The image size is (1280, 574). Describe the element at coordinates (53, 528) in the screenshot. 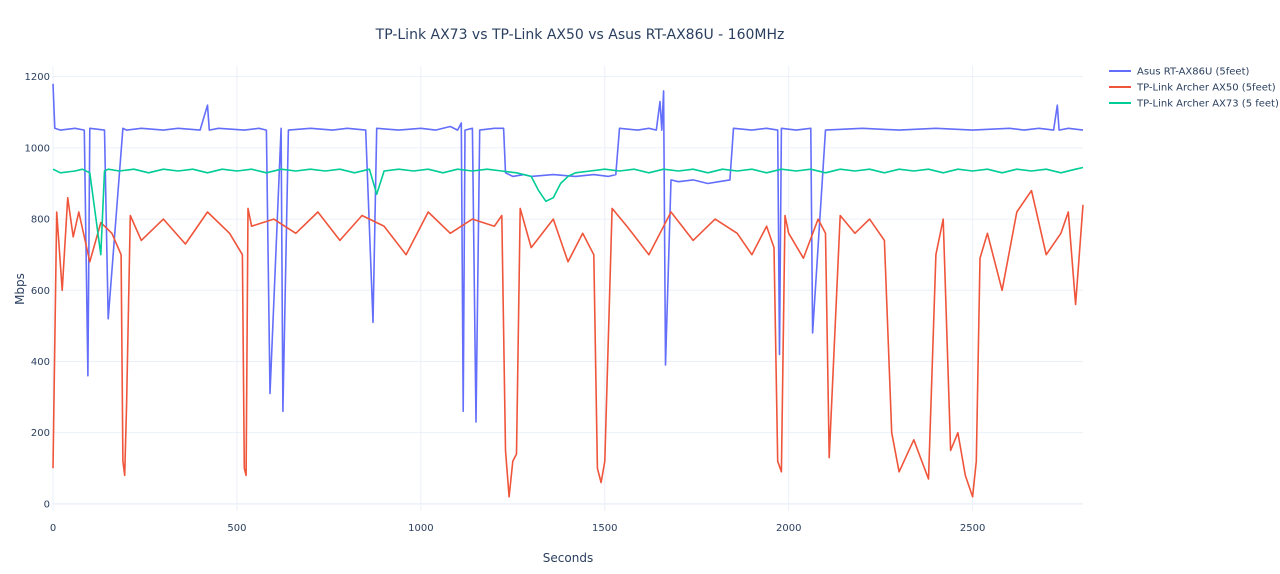

I see `x-tick-label: 0` at that location.